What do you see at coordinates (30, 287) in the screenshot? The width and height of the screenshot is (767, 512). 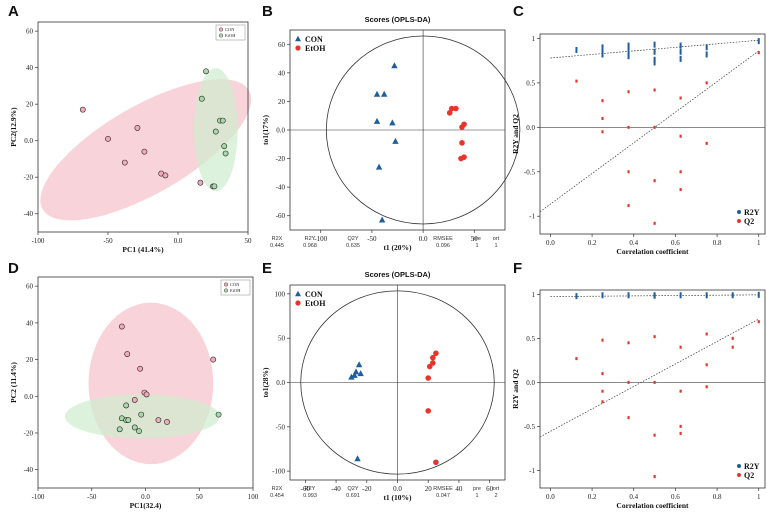 I see `y-tick-label: 60` at bounding box center [30, 287].